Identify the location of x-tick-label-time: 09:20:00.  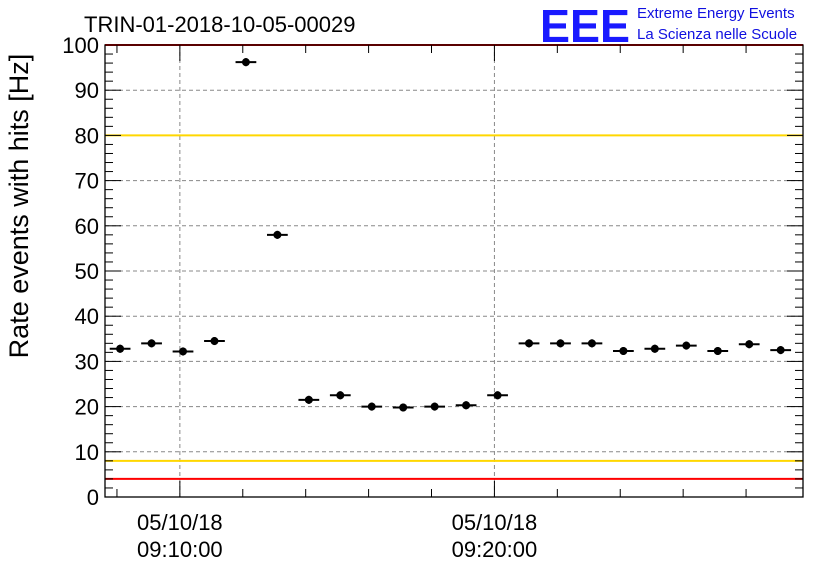
(495, 549).